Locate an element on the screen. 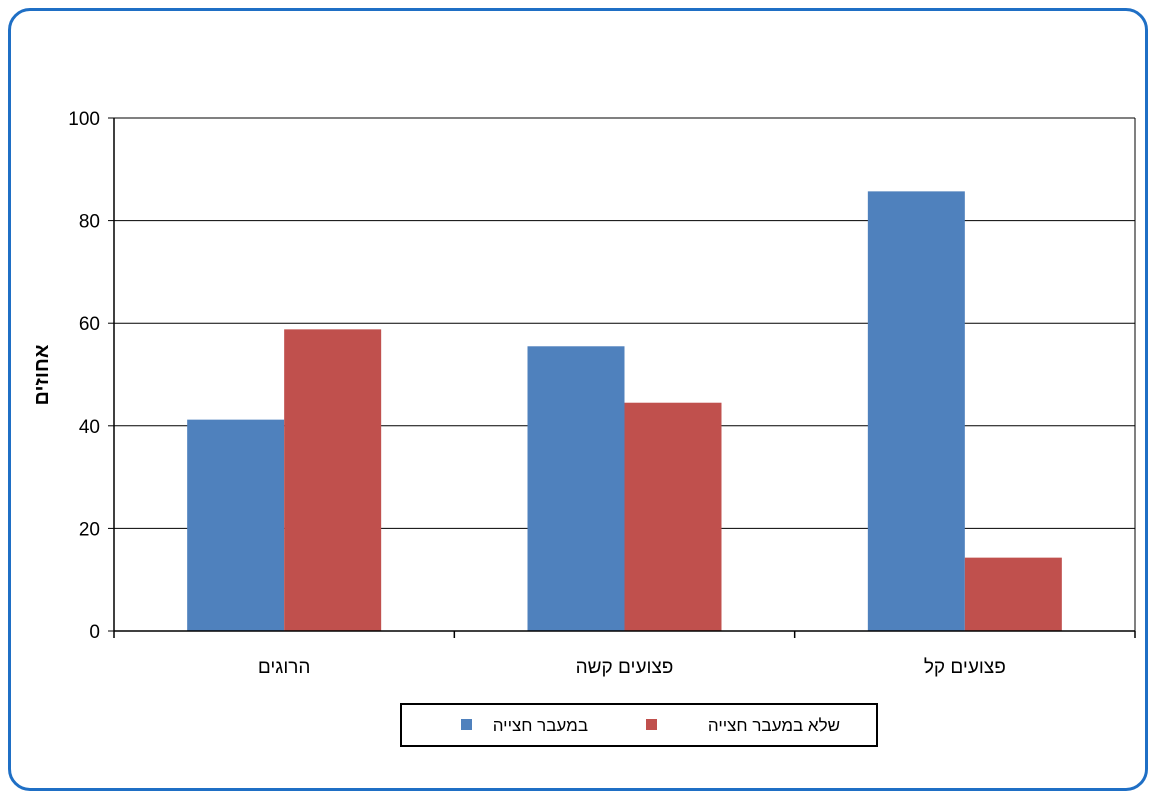 The width and height of the screenshot is (1158, 801). y-tick-label: 60 is located at coordinates (89, 324).